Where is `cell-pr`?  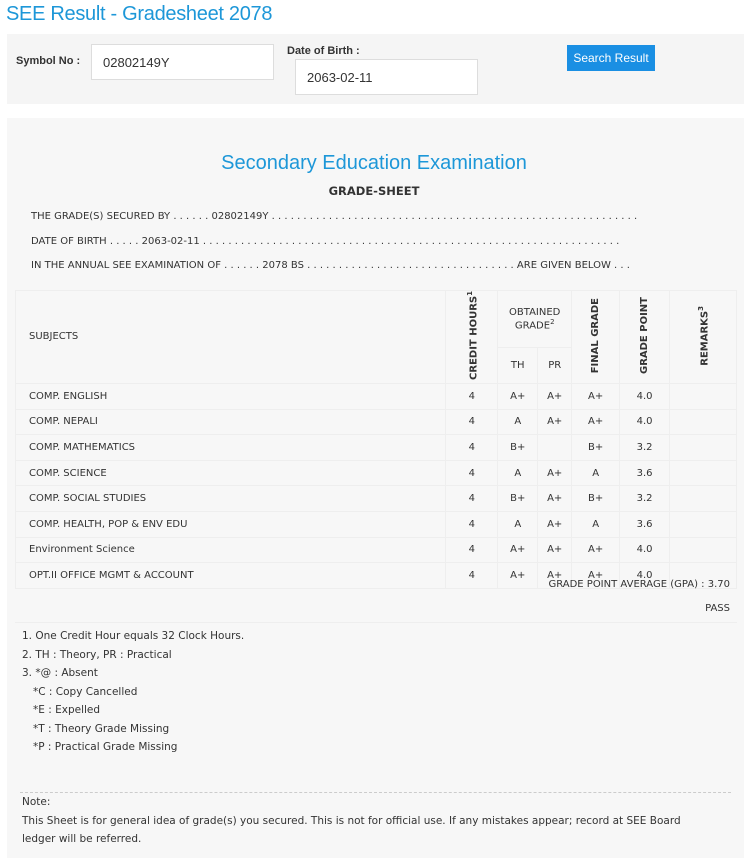 cell-pr is located at coordinates (555, 447).